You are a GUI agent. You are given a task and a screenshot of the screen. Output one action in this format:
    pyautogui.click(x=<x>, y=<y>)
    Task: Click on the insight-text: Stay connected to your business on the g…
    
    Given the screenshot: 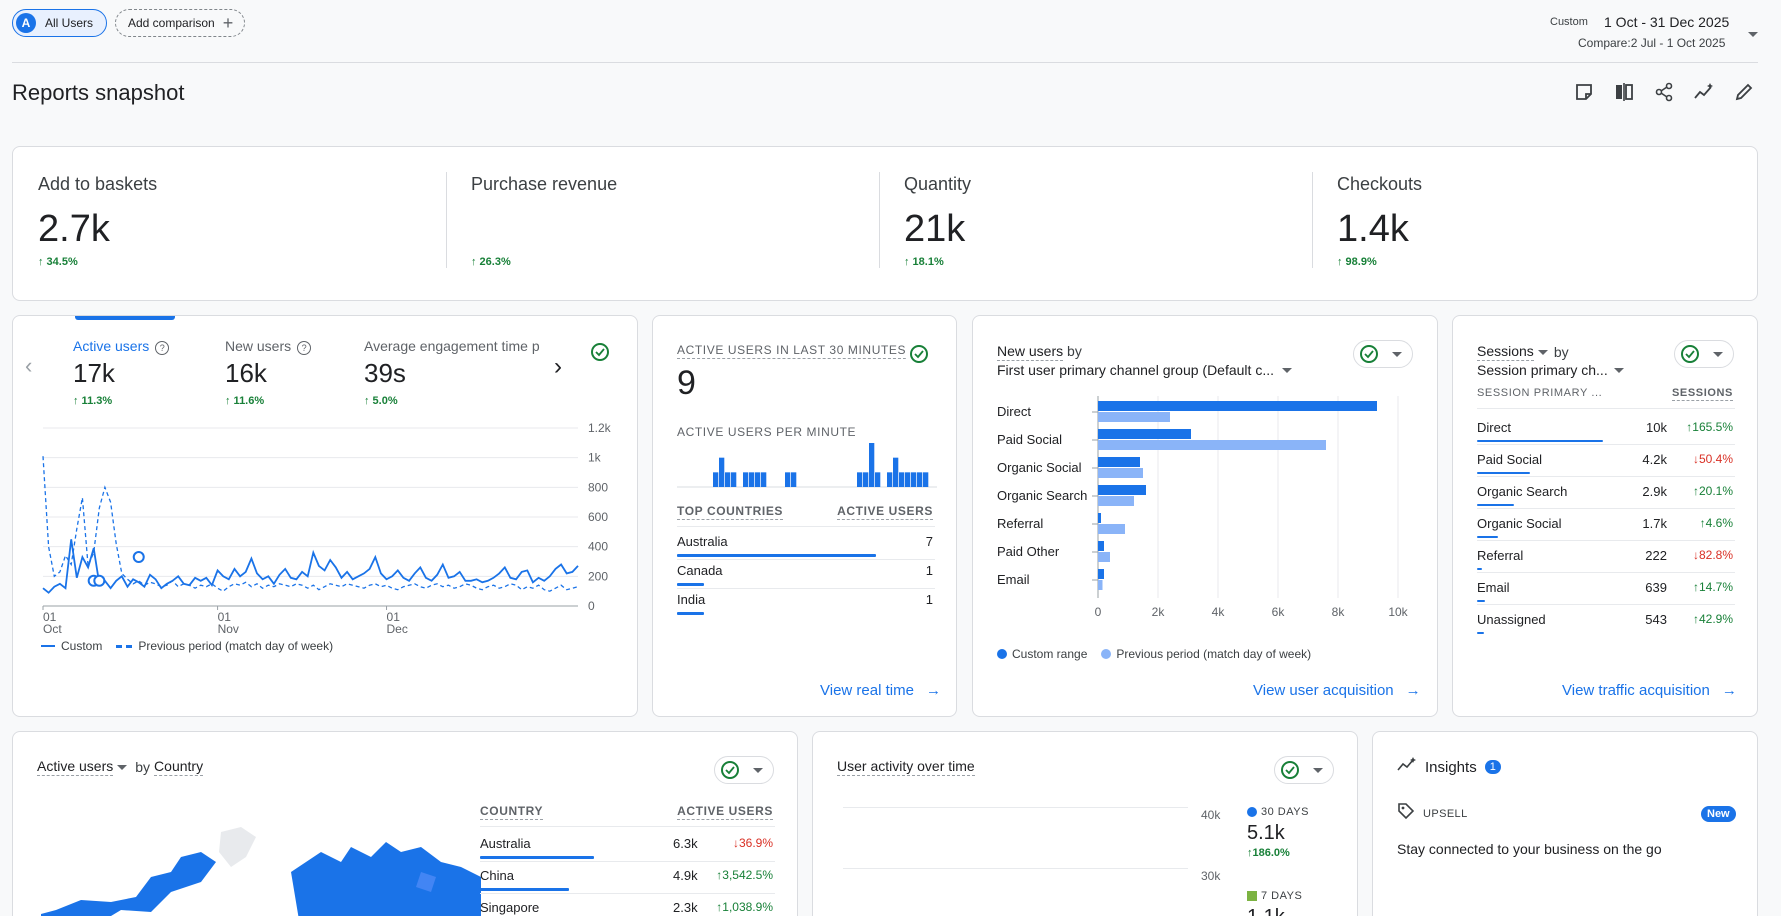 What is the action you would take?
    pyautogui.click(x=1529, y=849)
    